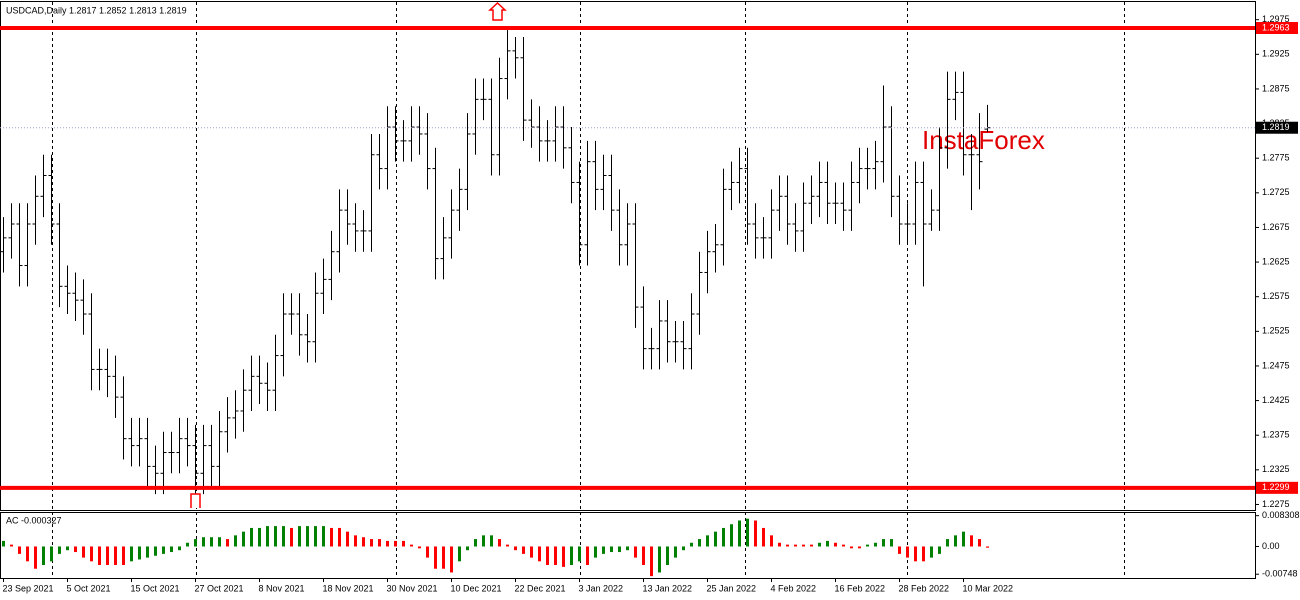 This screenshot has width=1300, height=600. Describe the element at coordinates (601, 588) in the screenshot. I see `x-tick-label: 3 Jan 2022` at that location.